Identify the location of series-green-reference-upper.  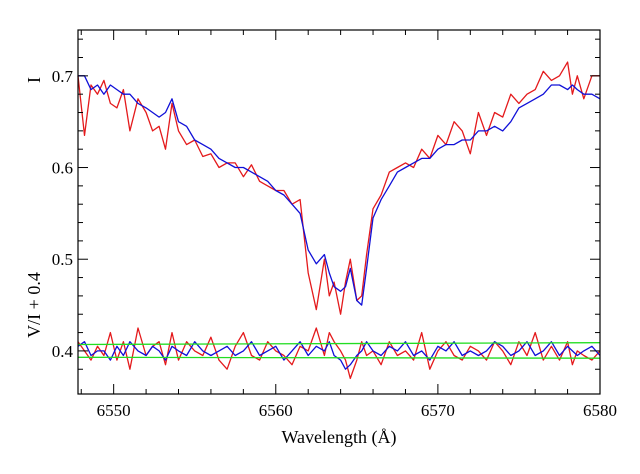
(339, 344).